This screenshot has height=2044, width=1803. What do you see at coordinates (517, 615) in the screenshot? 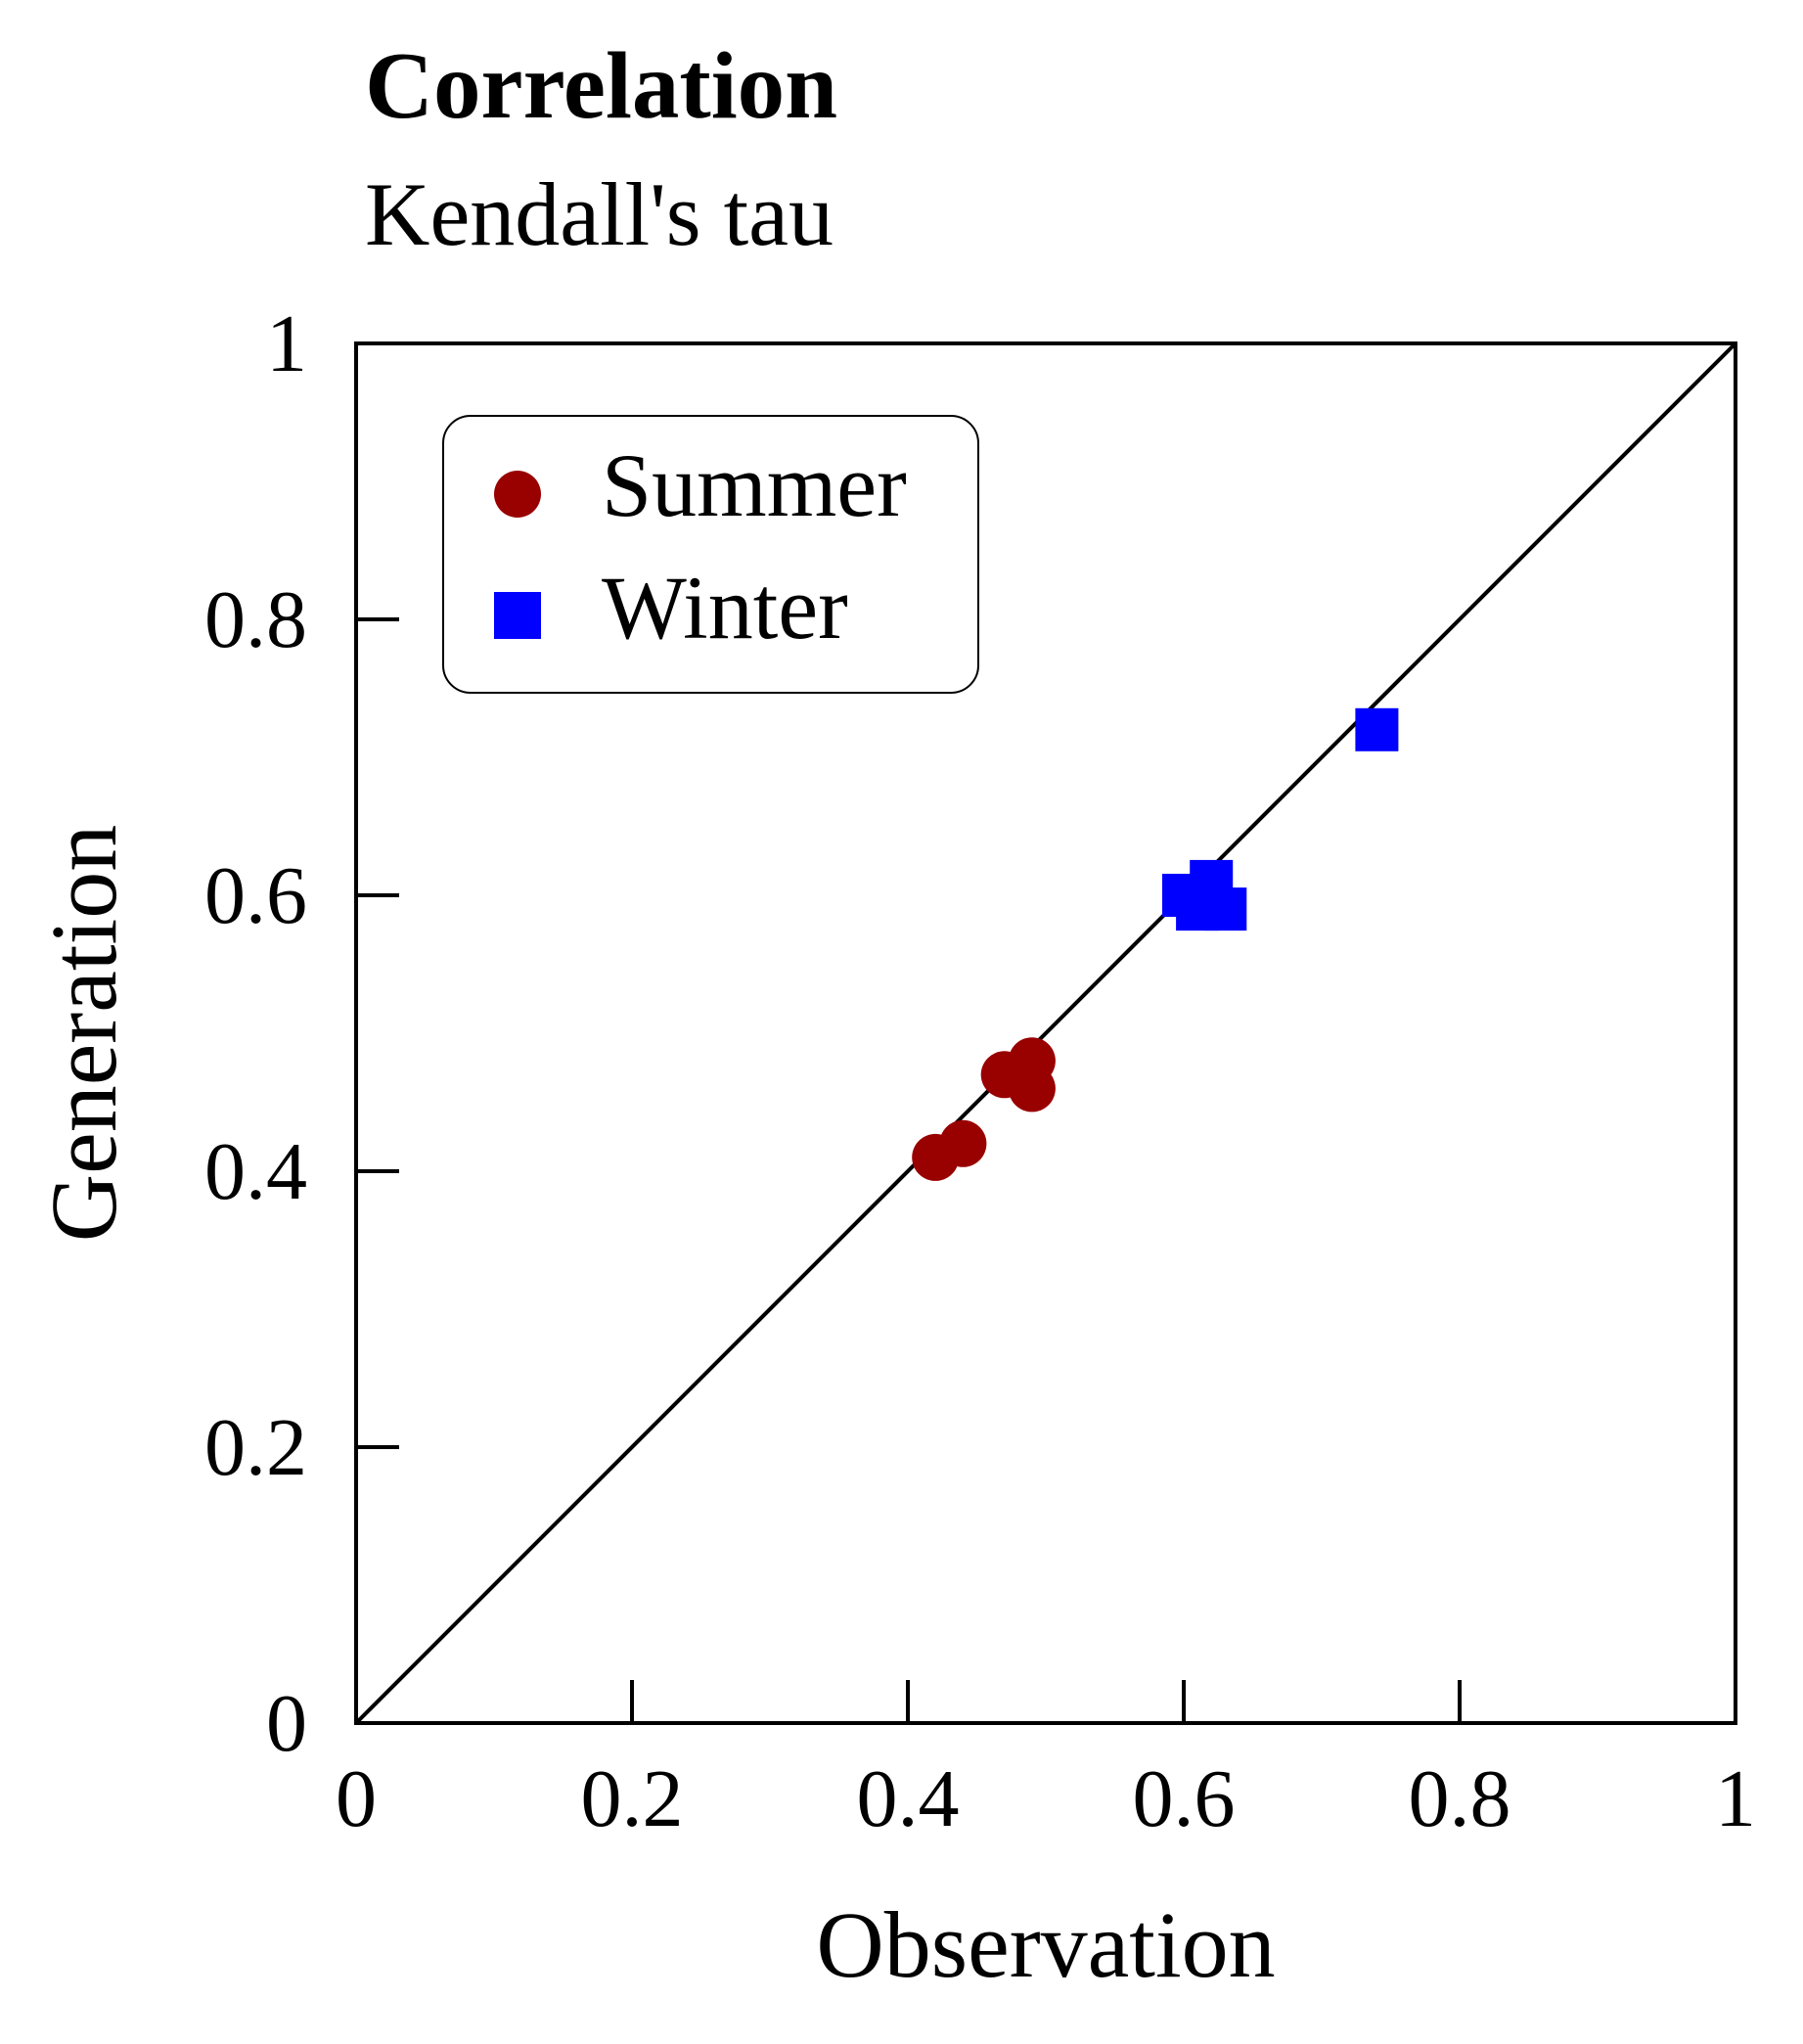
I see `legend-winter-marker` at bounding box center [517, 615].